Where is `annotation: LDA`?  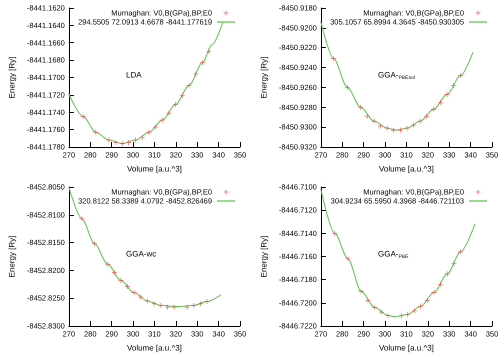 annotation: LDA is located at coordinates (134, 75).